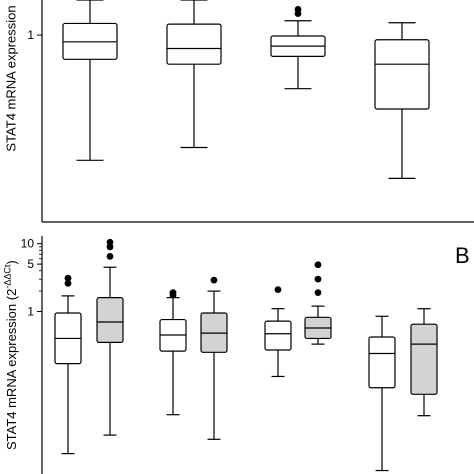 The image size is (474, 474). I want to click on panel-b-y-axis-label-superscript: -ΔΔCt, so click(7, 276).